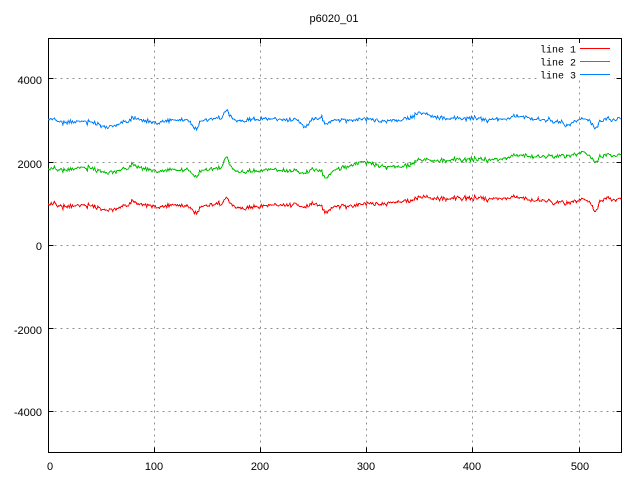  I want to click on svg-text: 300, so click(366, 467).